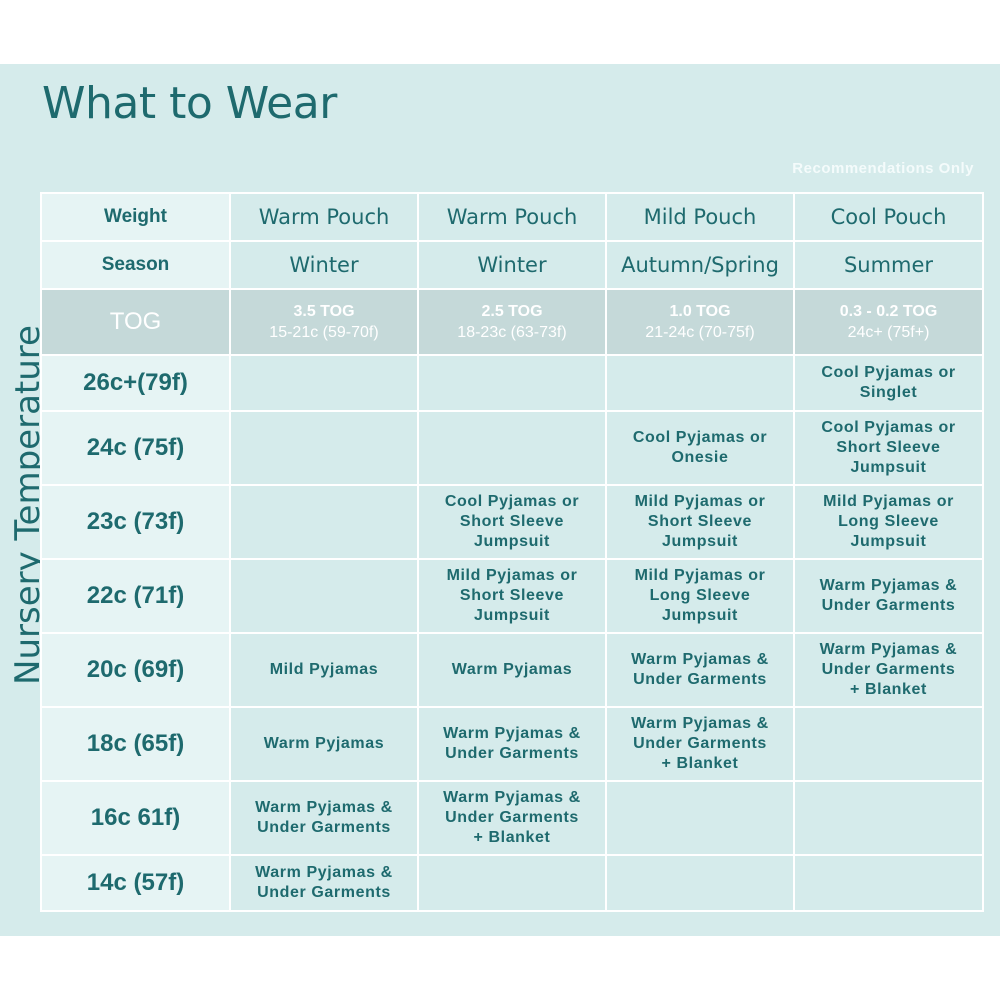  Describe the element at coordinates (888, 332) in the screenshot. I see `tog-temp-range: 24c+ (75f+)` at that location.